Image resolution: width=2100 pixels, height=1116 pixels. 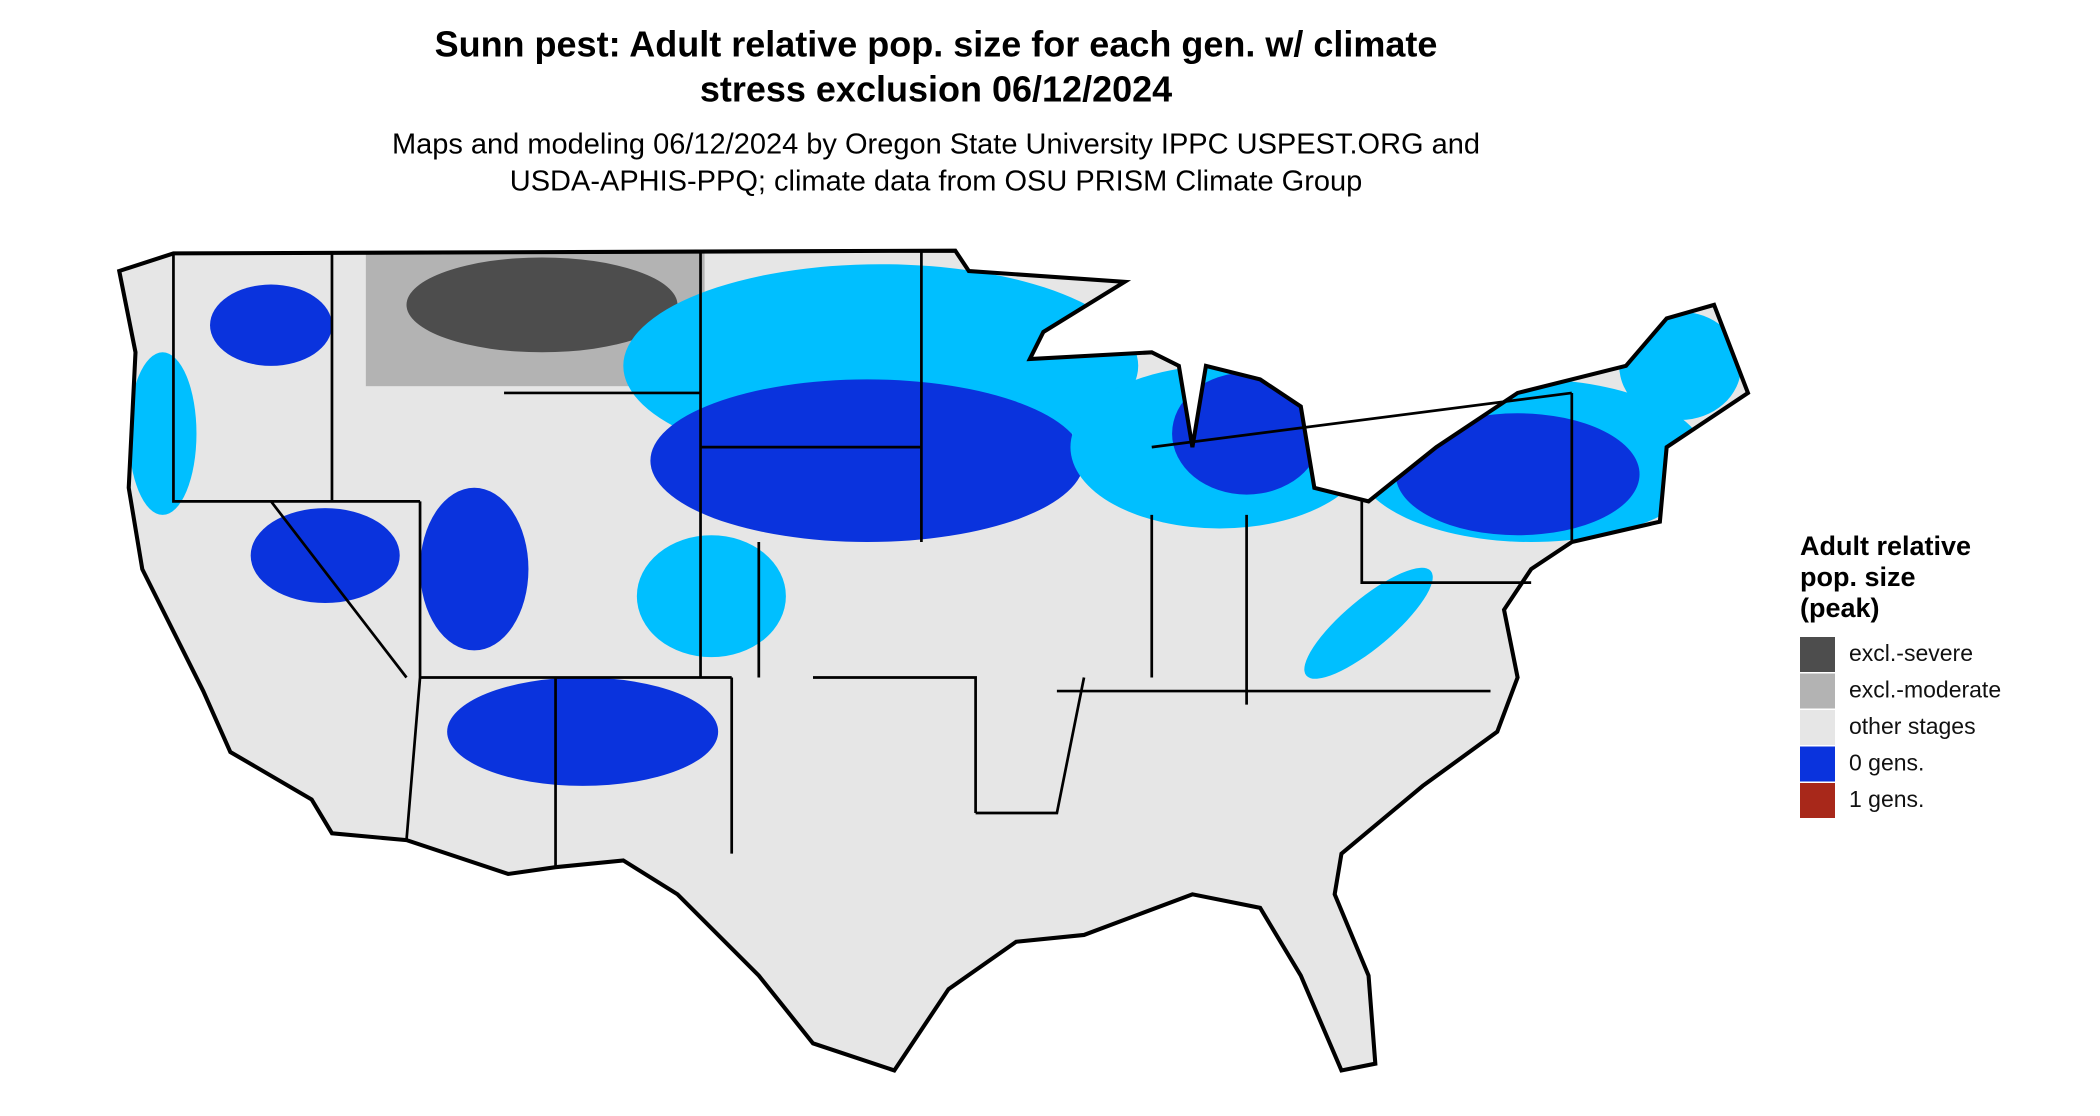 What do you see at coordinates (1858, 577) in the screenshot?
I see `legend-title: pop. size` at bounding box center [1858, 577].